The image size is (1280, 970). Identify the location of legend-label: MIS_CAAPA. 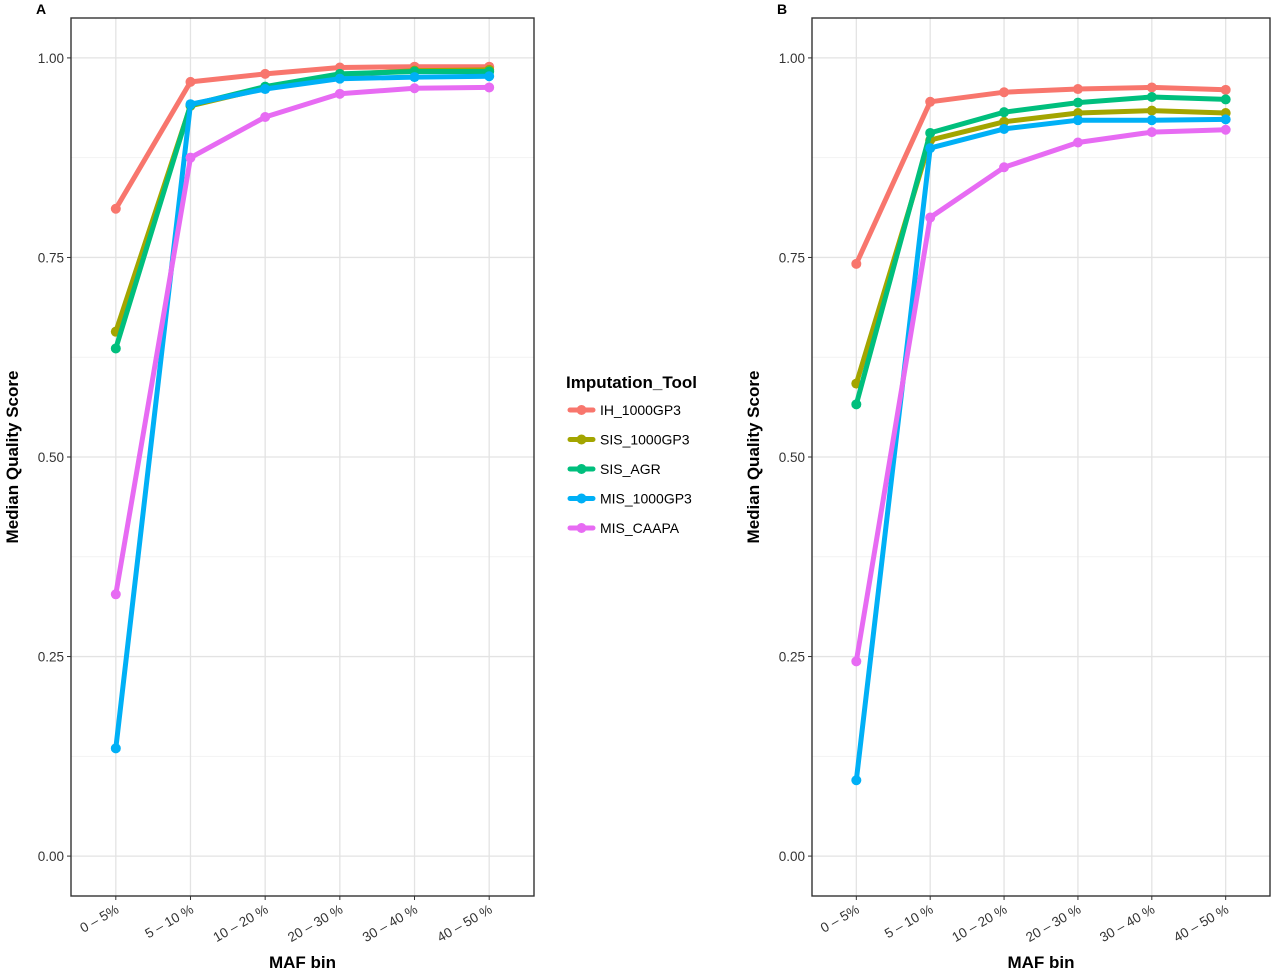
(640, 528).